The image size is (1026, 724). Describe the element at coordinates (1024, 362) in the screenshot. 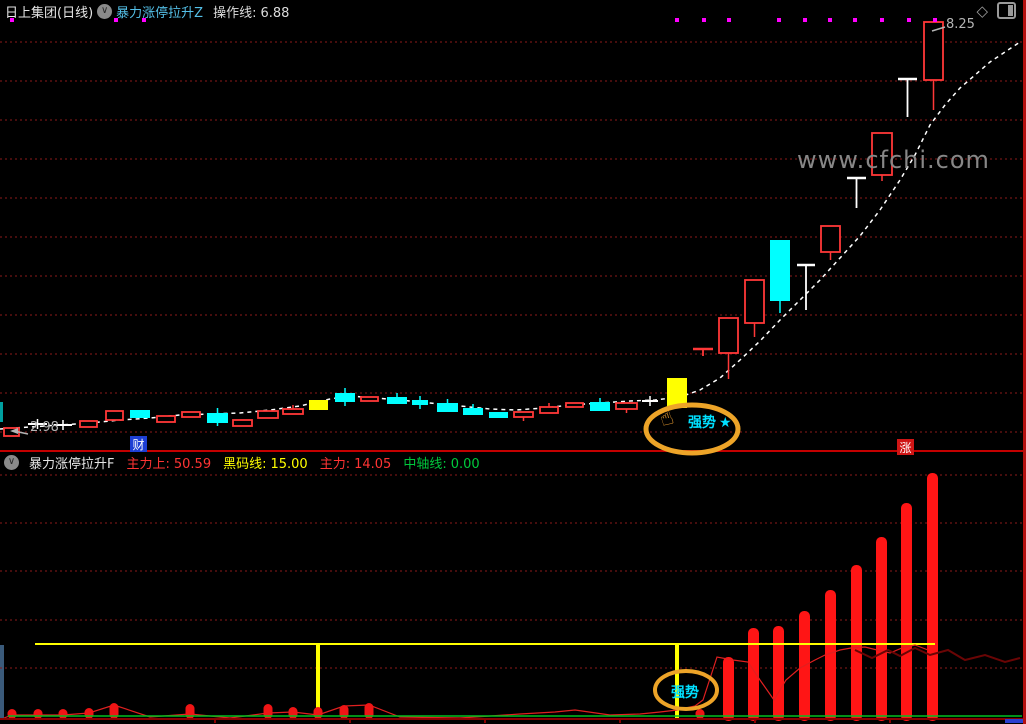

I see `right-border` at that location.